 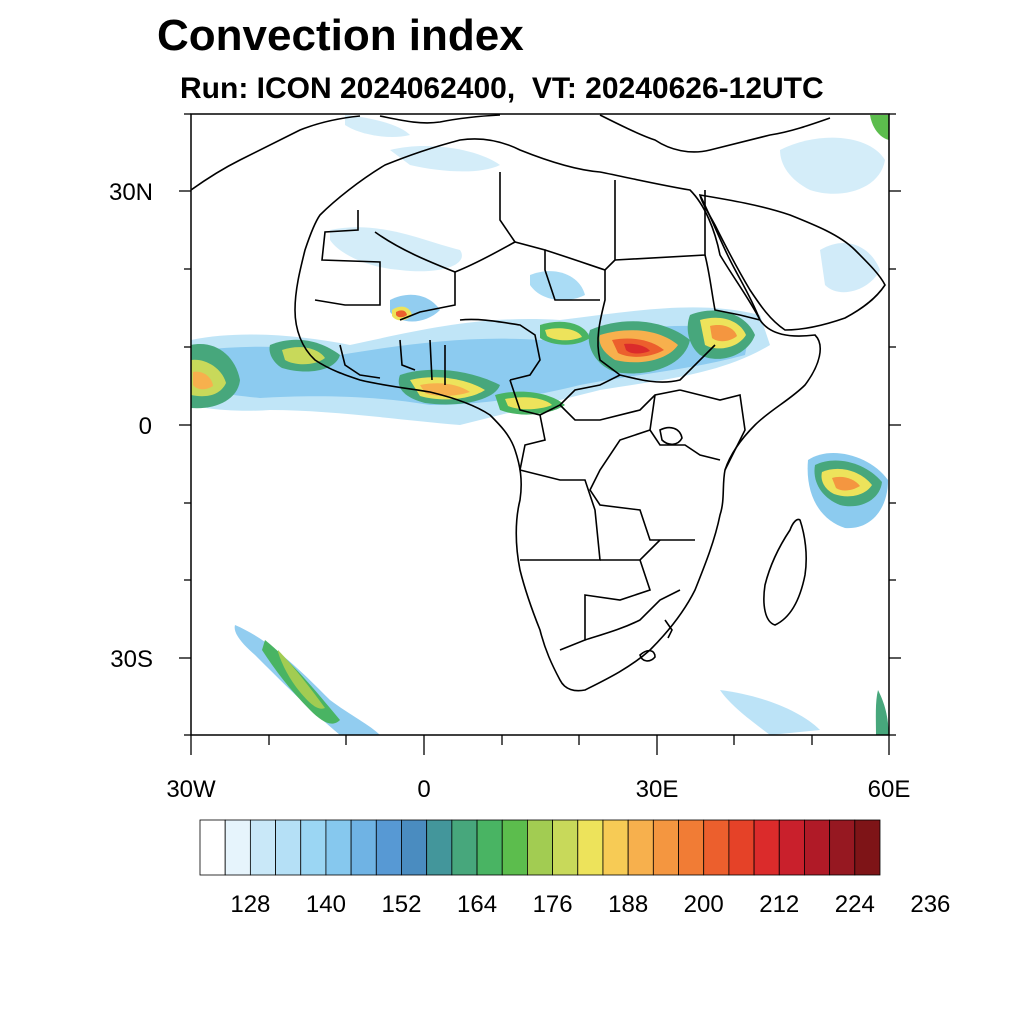 What do you see at coordinates (131, 192) in the screenshot?
I see `lat-label-30n: 30N` at bounding box center [131, 192].